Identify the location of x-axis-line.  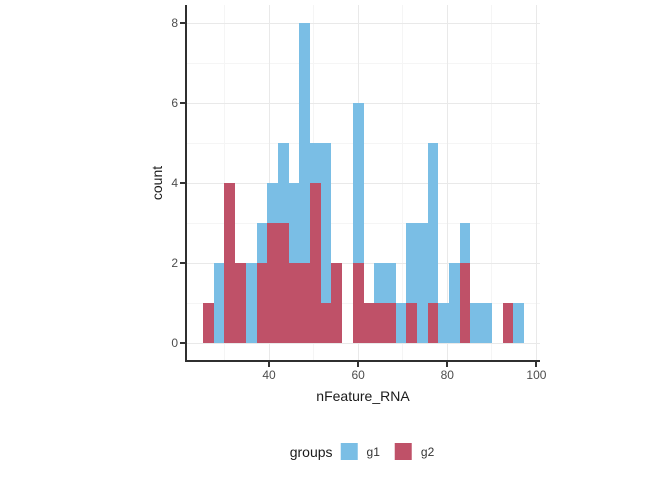
(362, 361).